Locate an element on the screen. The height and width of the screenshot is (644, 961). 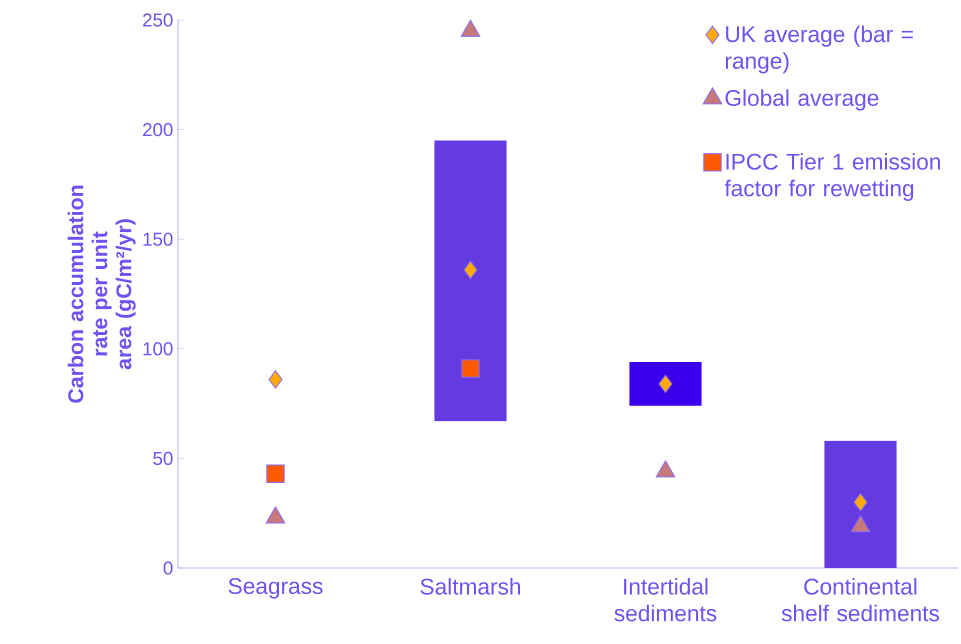
x-tick-label: Continental shelf sediments is located at coordinates (861, 600).